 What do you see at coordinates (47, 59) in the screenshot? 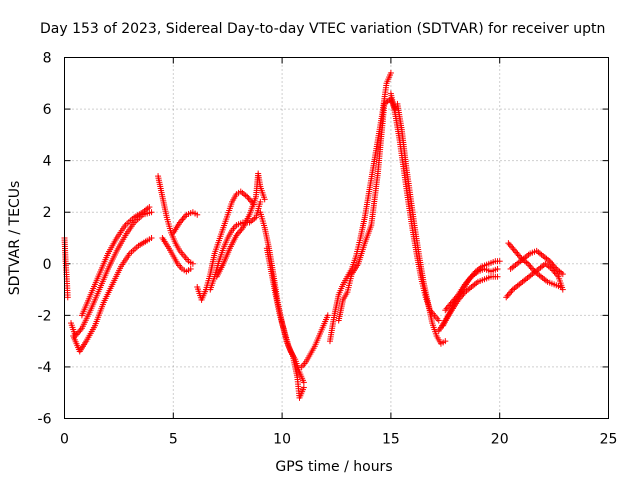
I see `y-tick-label: 8` at bounding box center [47, 59].